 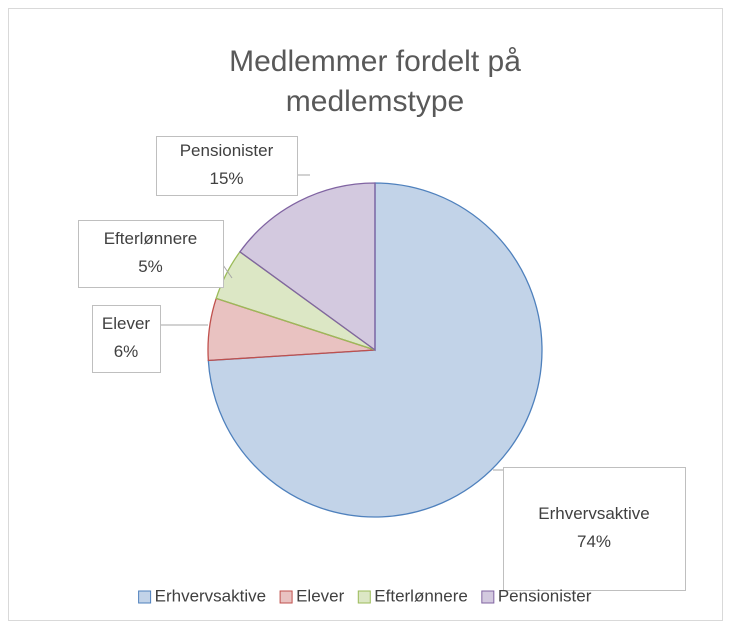 I want to click on data-label-value: 6%, so click(x=126, y=351).